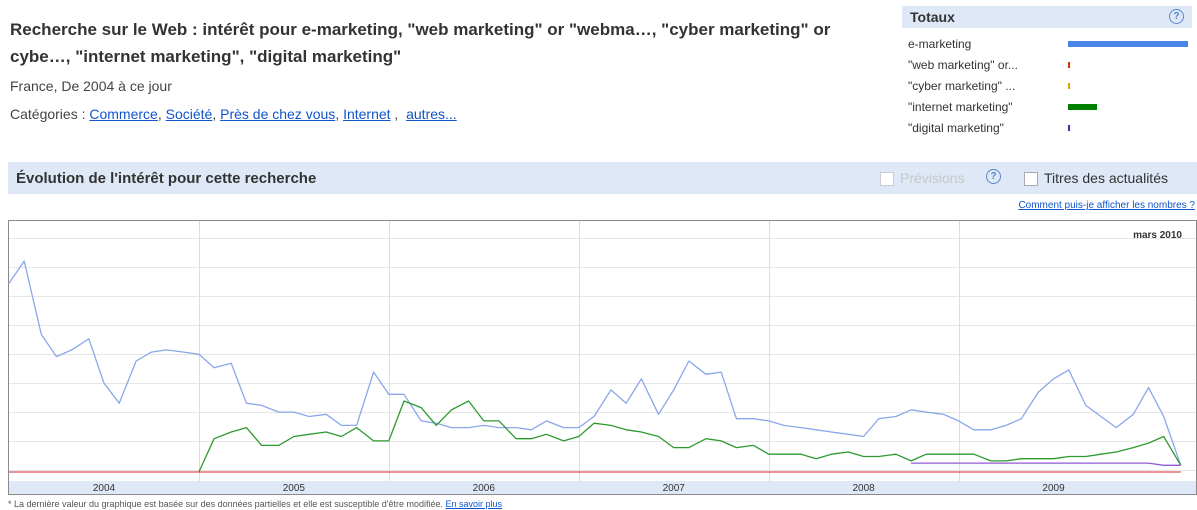  What do you see at coordinates (1053, 488) in the screenshot?
I see `x-tick-label: 2009` at bounding box center [1053, 488].